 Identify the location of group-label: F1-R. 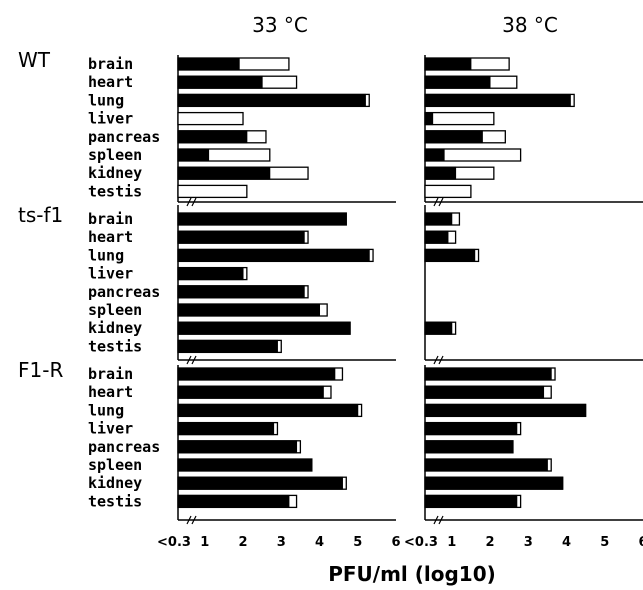
(40, 370).